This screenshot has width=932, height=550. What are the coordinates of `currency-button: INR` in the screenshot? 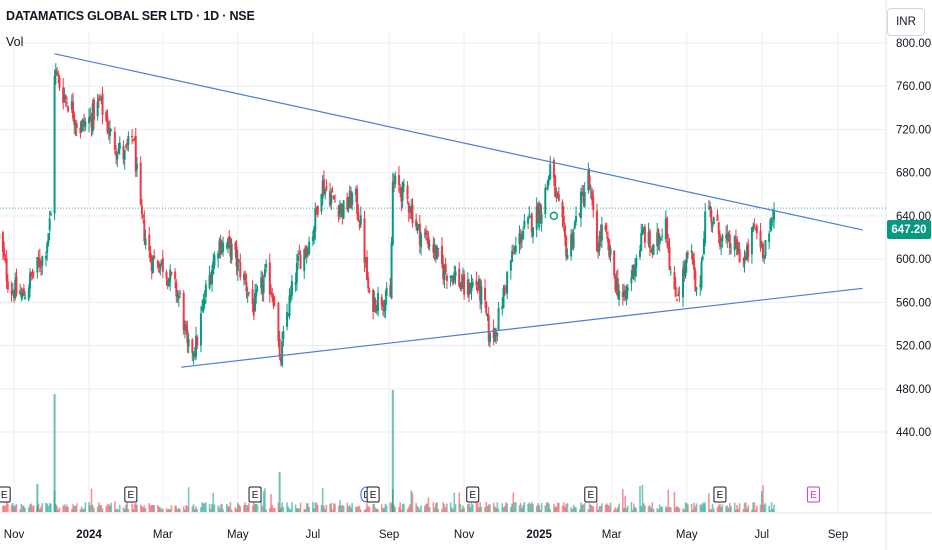 It's located at (906, 22).